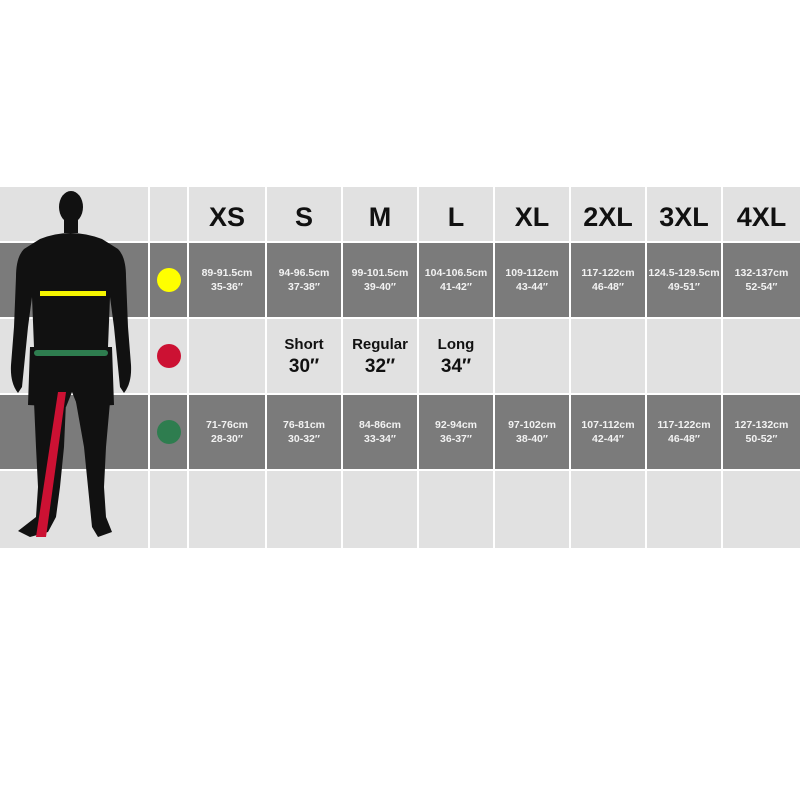 The image size is (800, 800). I want to click on chest-cm-value: 109-112cm, so click(532, 273).